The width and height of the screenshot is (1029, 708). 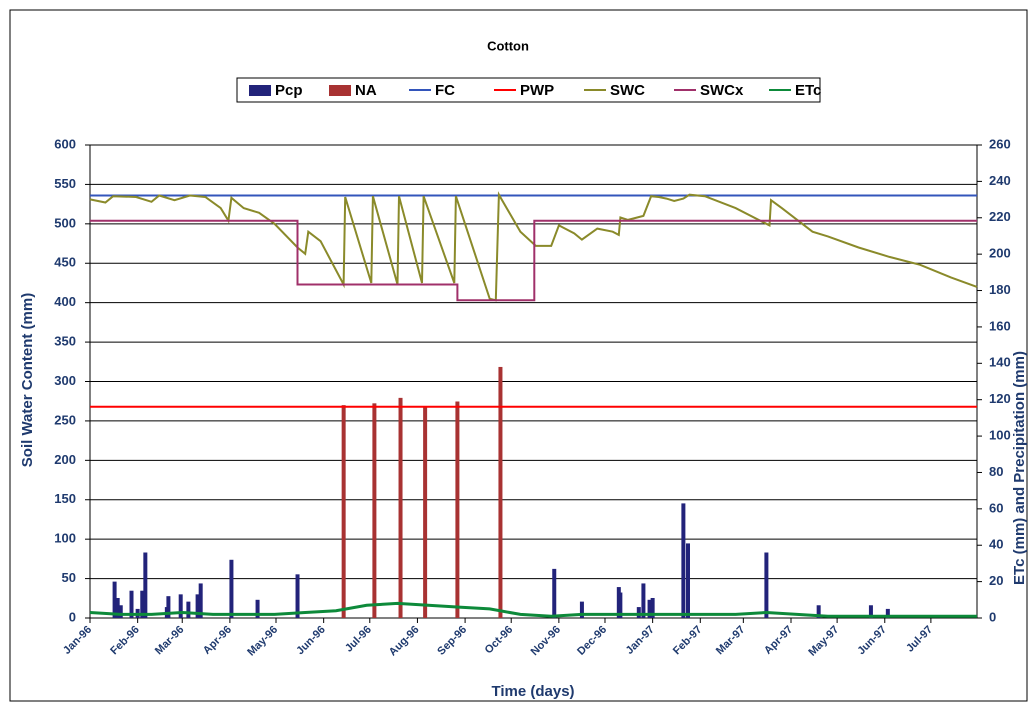 I want to click on y-tick-label: 500, so click(x=65, y=222).